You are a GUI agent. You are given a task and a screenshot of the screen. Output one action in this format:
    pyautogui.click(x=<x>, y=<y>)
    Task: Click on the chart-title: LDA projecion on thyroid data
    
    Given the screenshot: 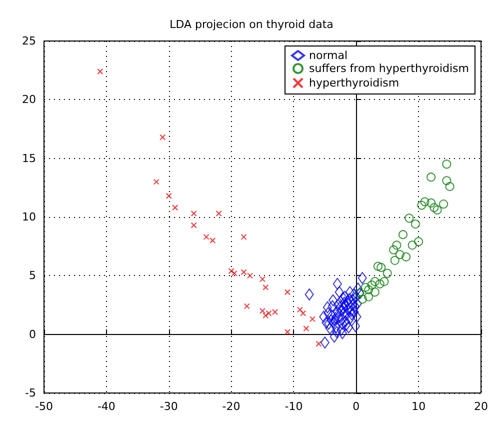 What is the action you would take?
    pyautogui.click(x=252, y=24)
    